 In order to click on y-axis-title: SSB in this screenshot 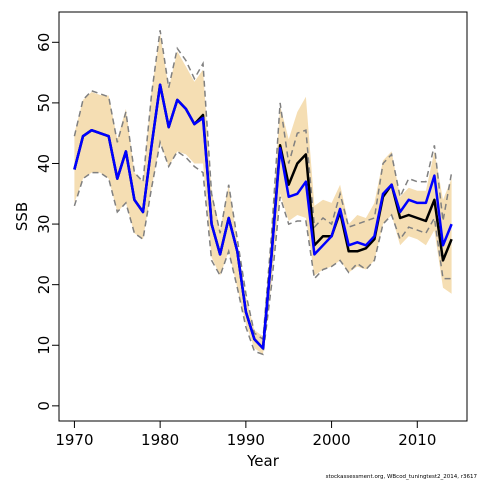, I will do `click(22, 216)`.